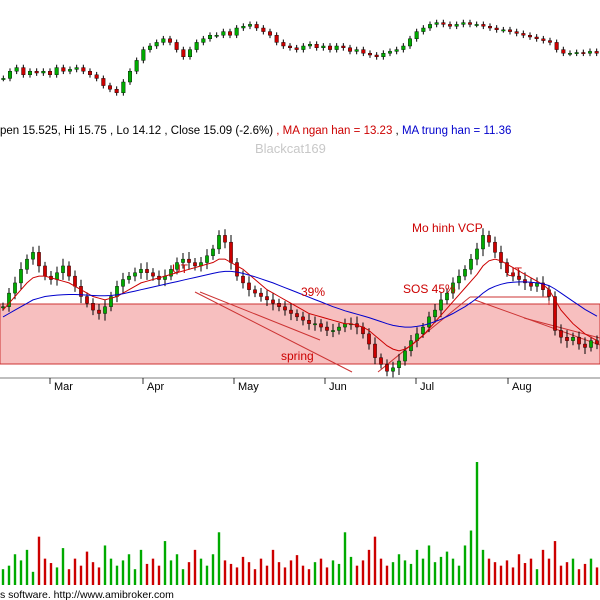 This screenshot has height=600, width=600. What do you see at coordinates (300, 57) in the screenshot?
I see `upper-price-chart` at bounding box center [300, 57].